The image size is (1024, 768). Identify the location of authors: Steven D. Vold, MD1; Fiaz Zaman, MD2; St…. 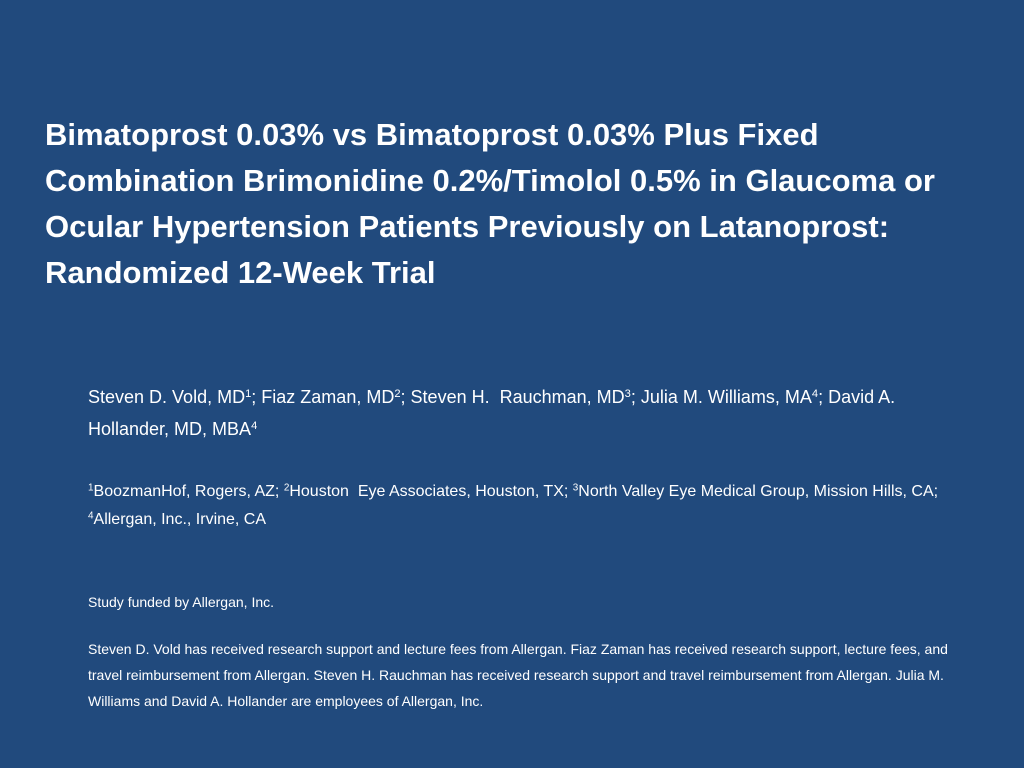
(533, 413).